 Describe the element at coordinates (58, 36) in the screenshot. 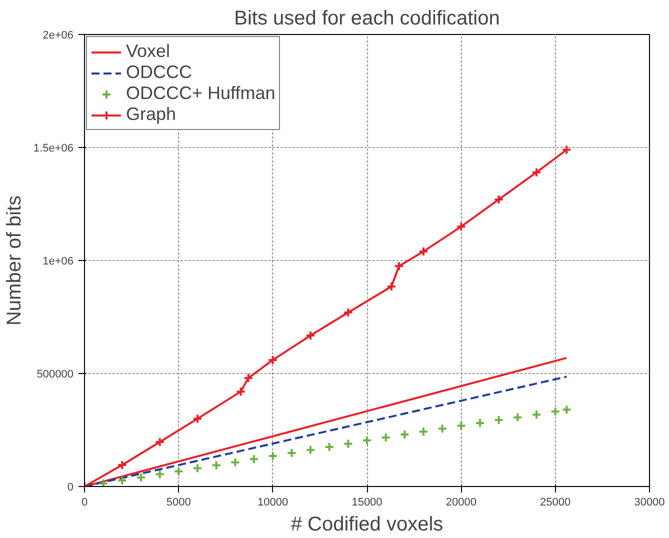

I see `y-tick-label: 2e+06` at that location.